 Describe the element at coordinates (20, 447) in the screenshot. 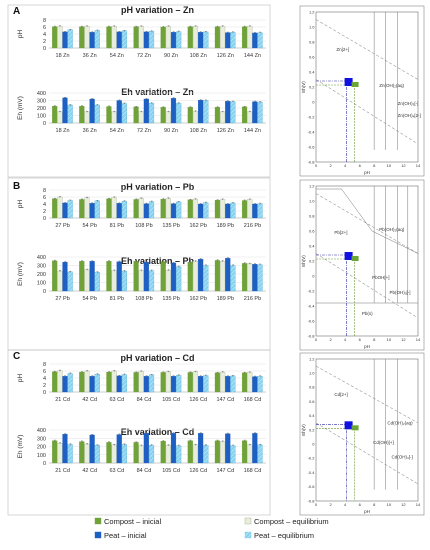

I see `y-axis-label: Eh (mV)` at that location.